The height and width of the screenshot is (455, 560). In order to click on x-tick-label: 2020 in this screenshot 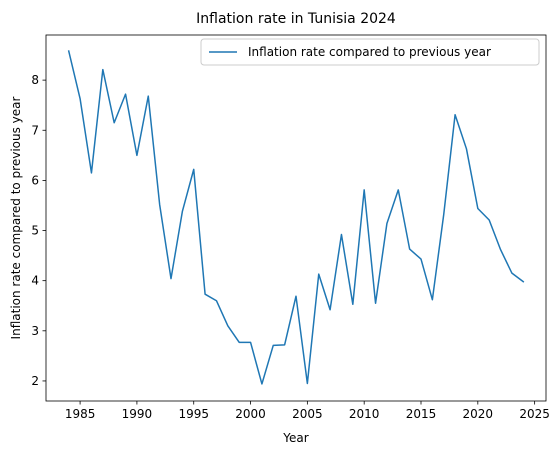, I will do `click(478, 414)`.